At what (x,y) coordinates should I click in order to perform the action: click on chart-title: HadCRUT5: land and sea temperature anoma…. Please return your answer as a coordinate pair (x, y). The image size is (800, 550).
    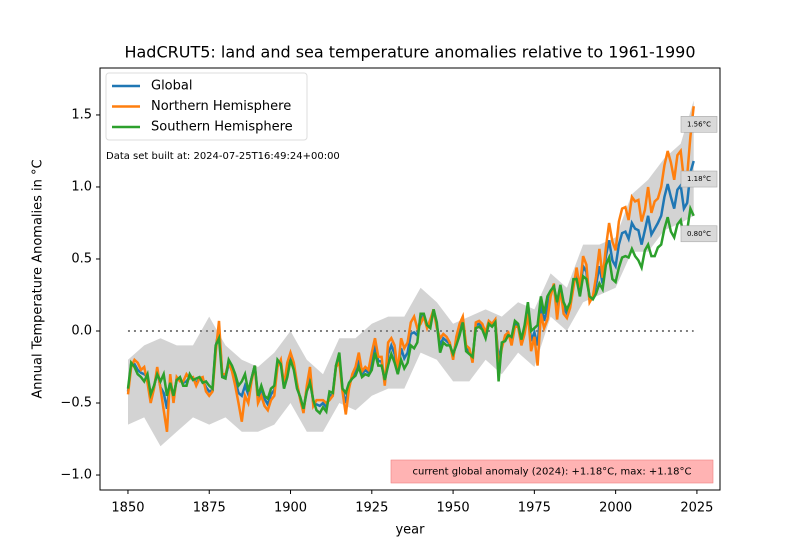
    Looking at the image, I should click on (409, 52).